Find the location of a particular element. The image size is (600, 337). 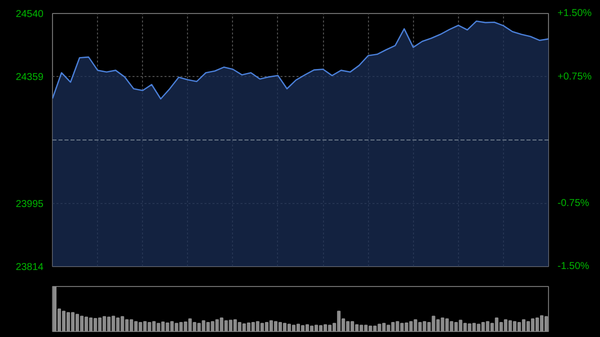

y2-tick-label: -1.50% is located at coordinates (574, 266).